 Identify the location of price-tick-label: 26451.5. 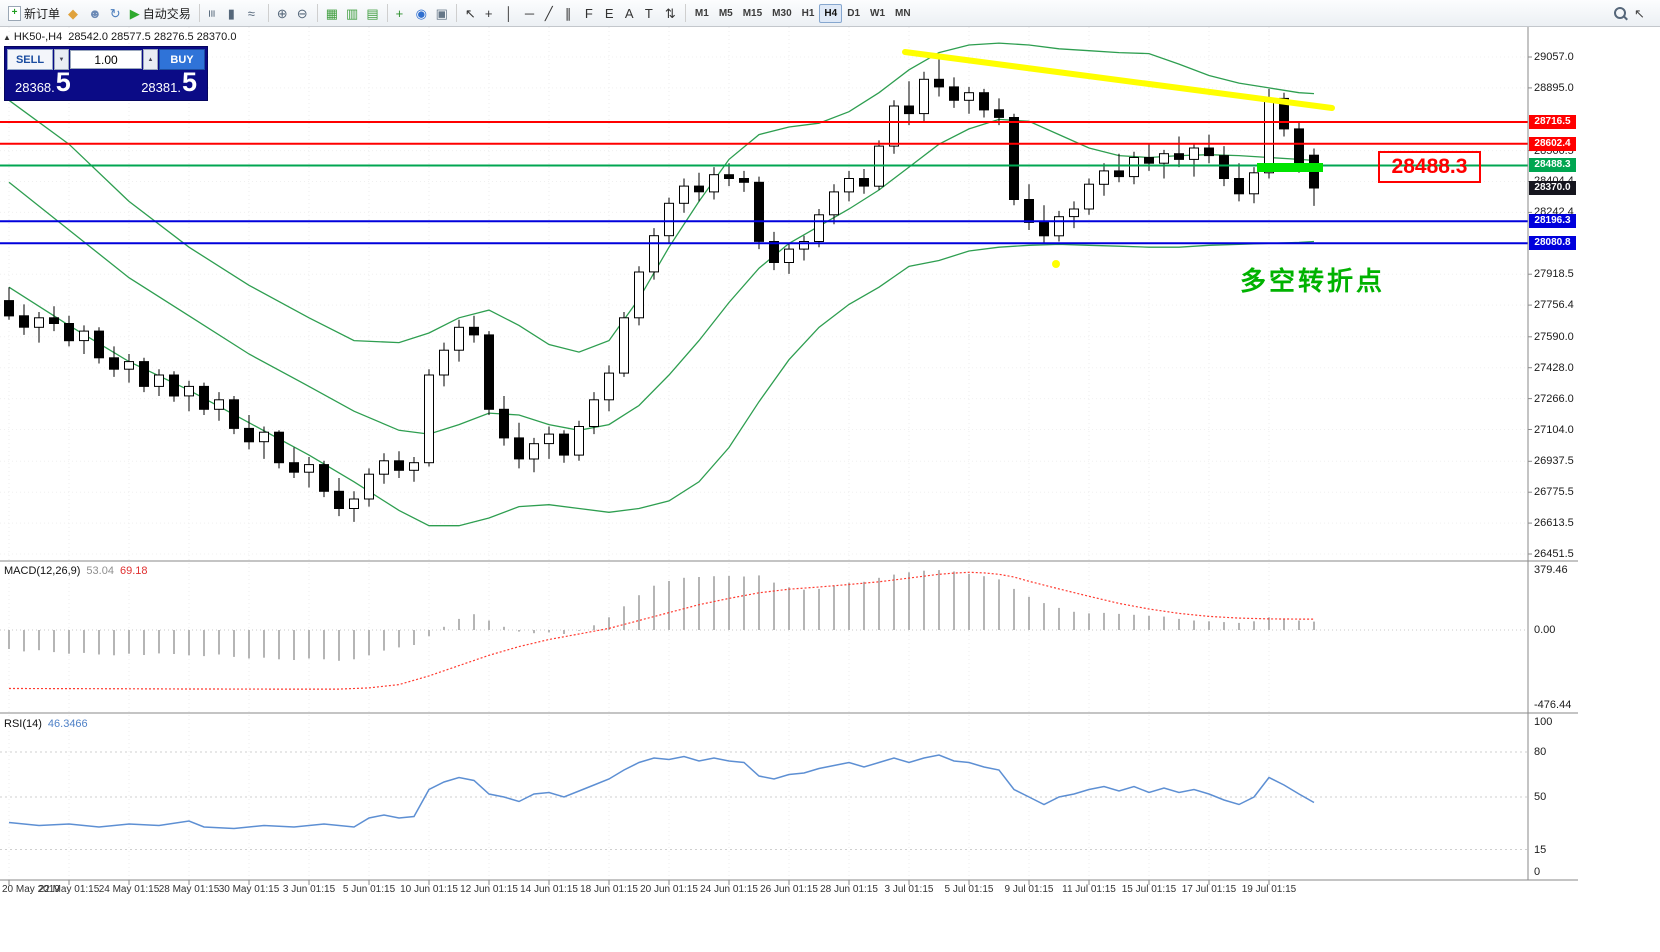
(1554, 553).